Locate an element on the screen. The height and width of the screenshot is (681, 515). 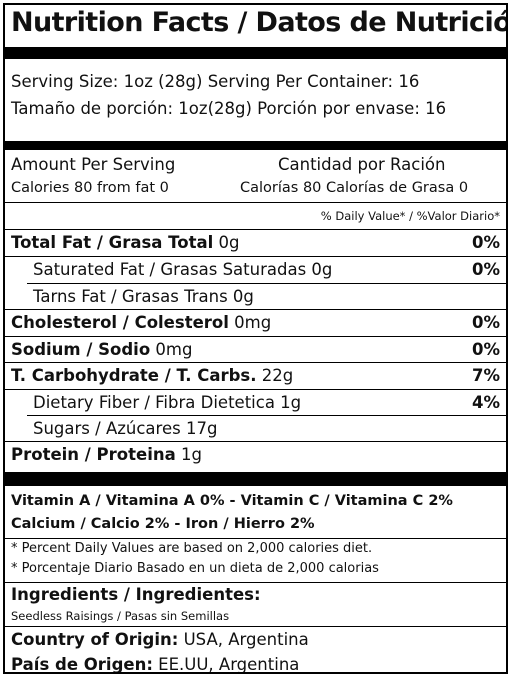
nutrient-row: Tarns Fat / Grasas Trans 0g is located at coordinates (255, 297).